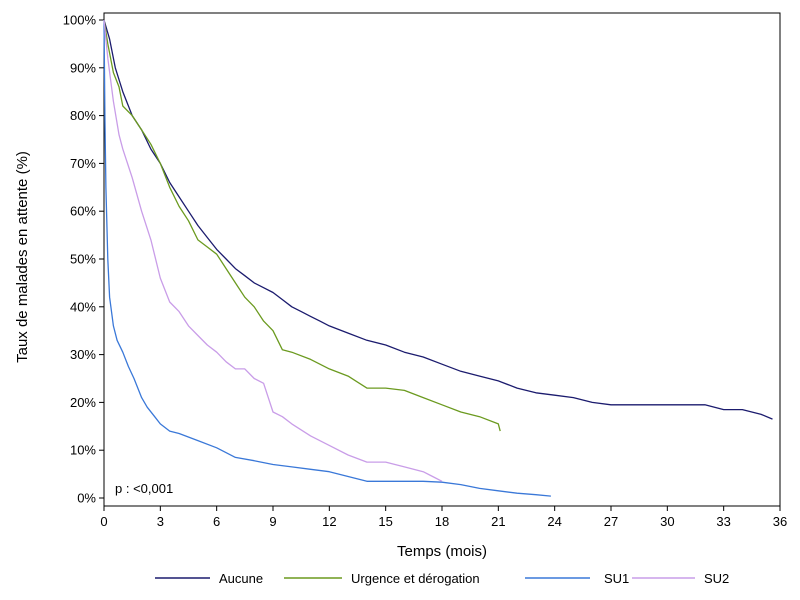 This screenshot has width=800, height=600. Describe the element at coordinates (667, 521) in the screenshot. I see `x-tick-label: 30` at that location.